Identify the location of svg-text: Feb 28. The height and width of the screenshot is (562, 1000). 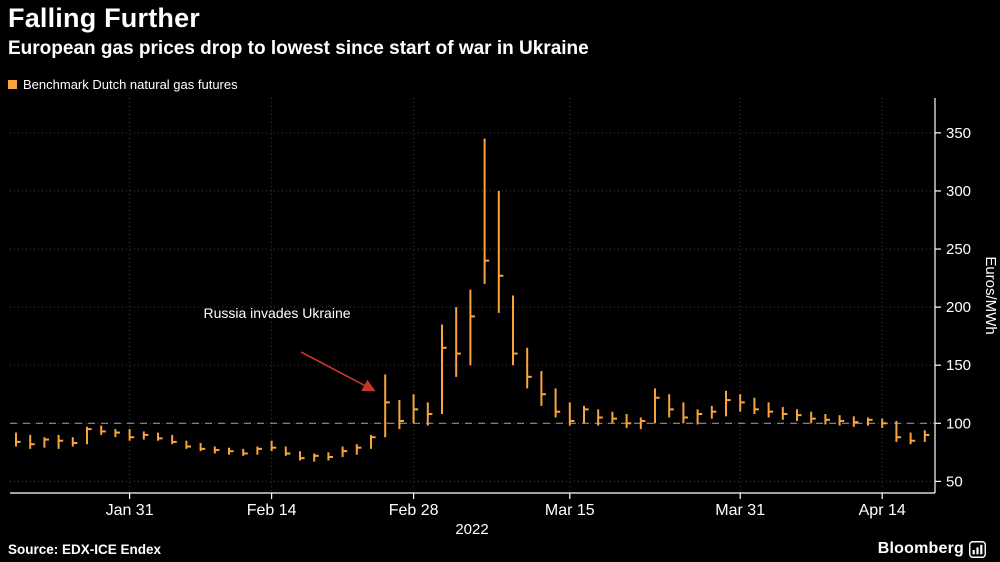
(414, 510).